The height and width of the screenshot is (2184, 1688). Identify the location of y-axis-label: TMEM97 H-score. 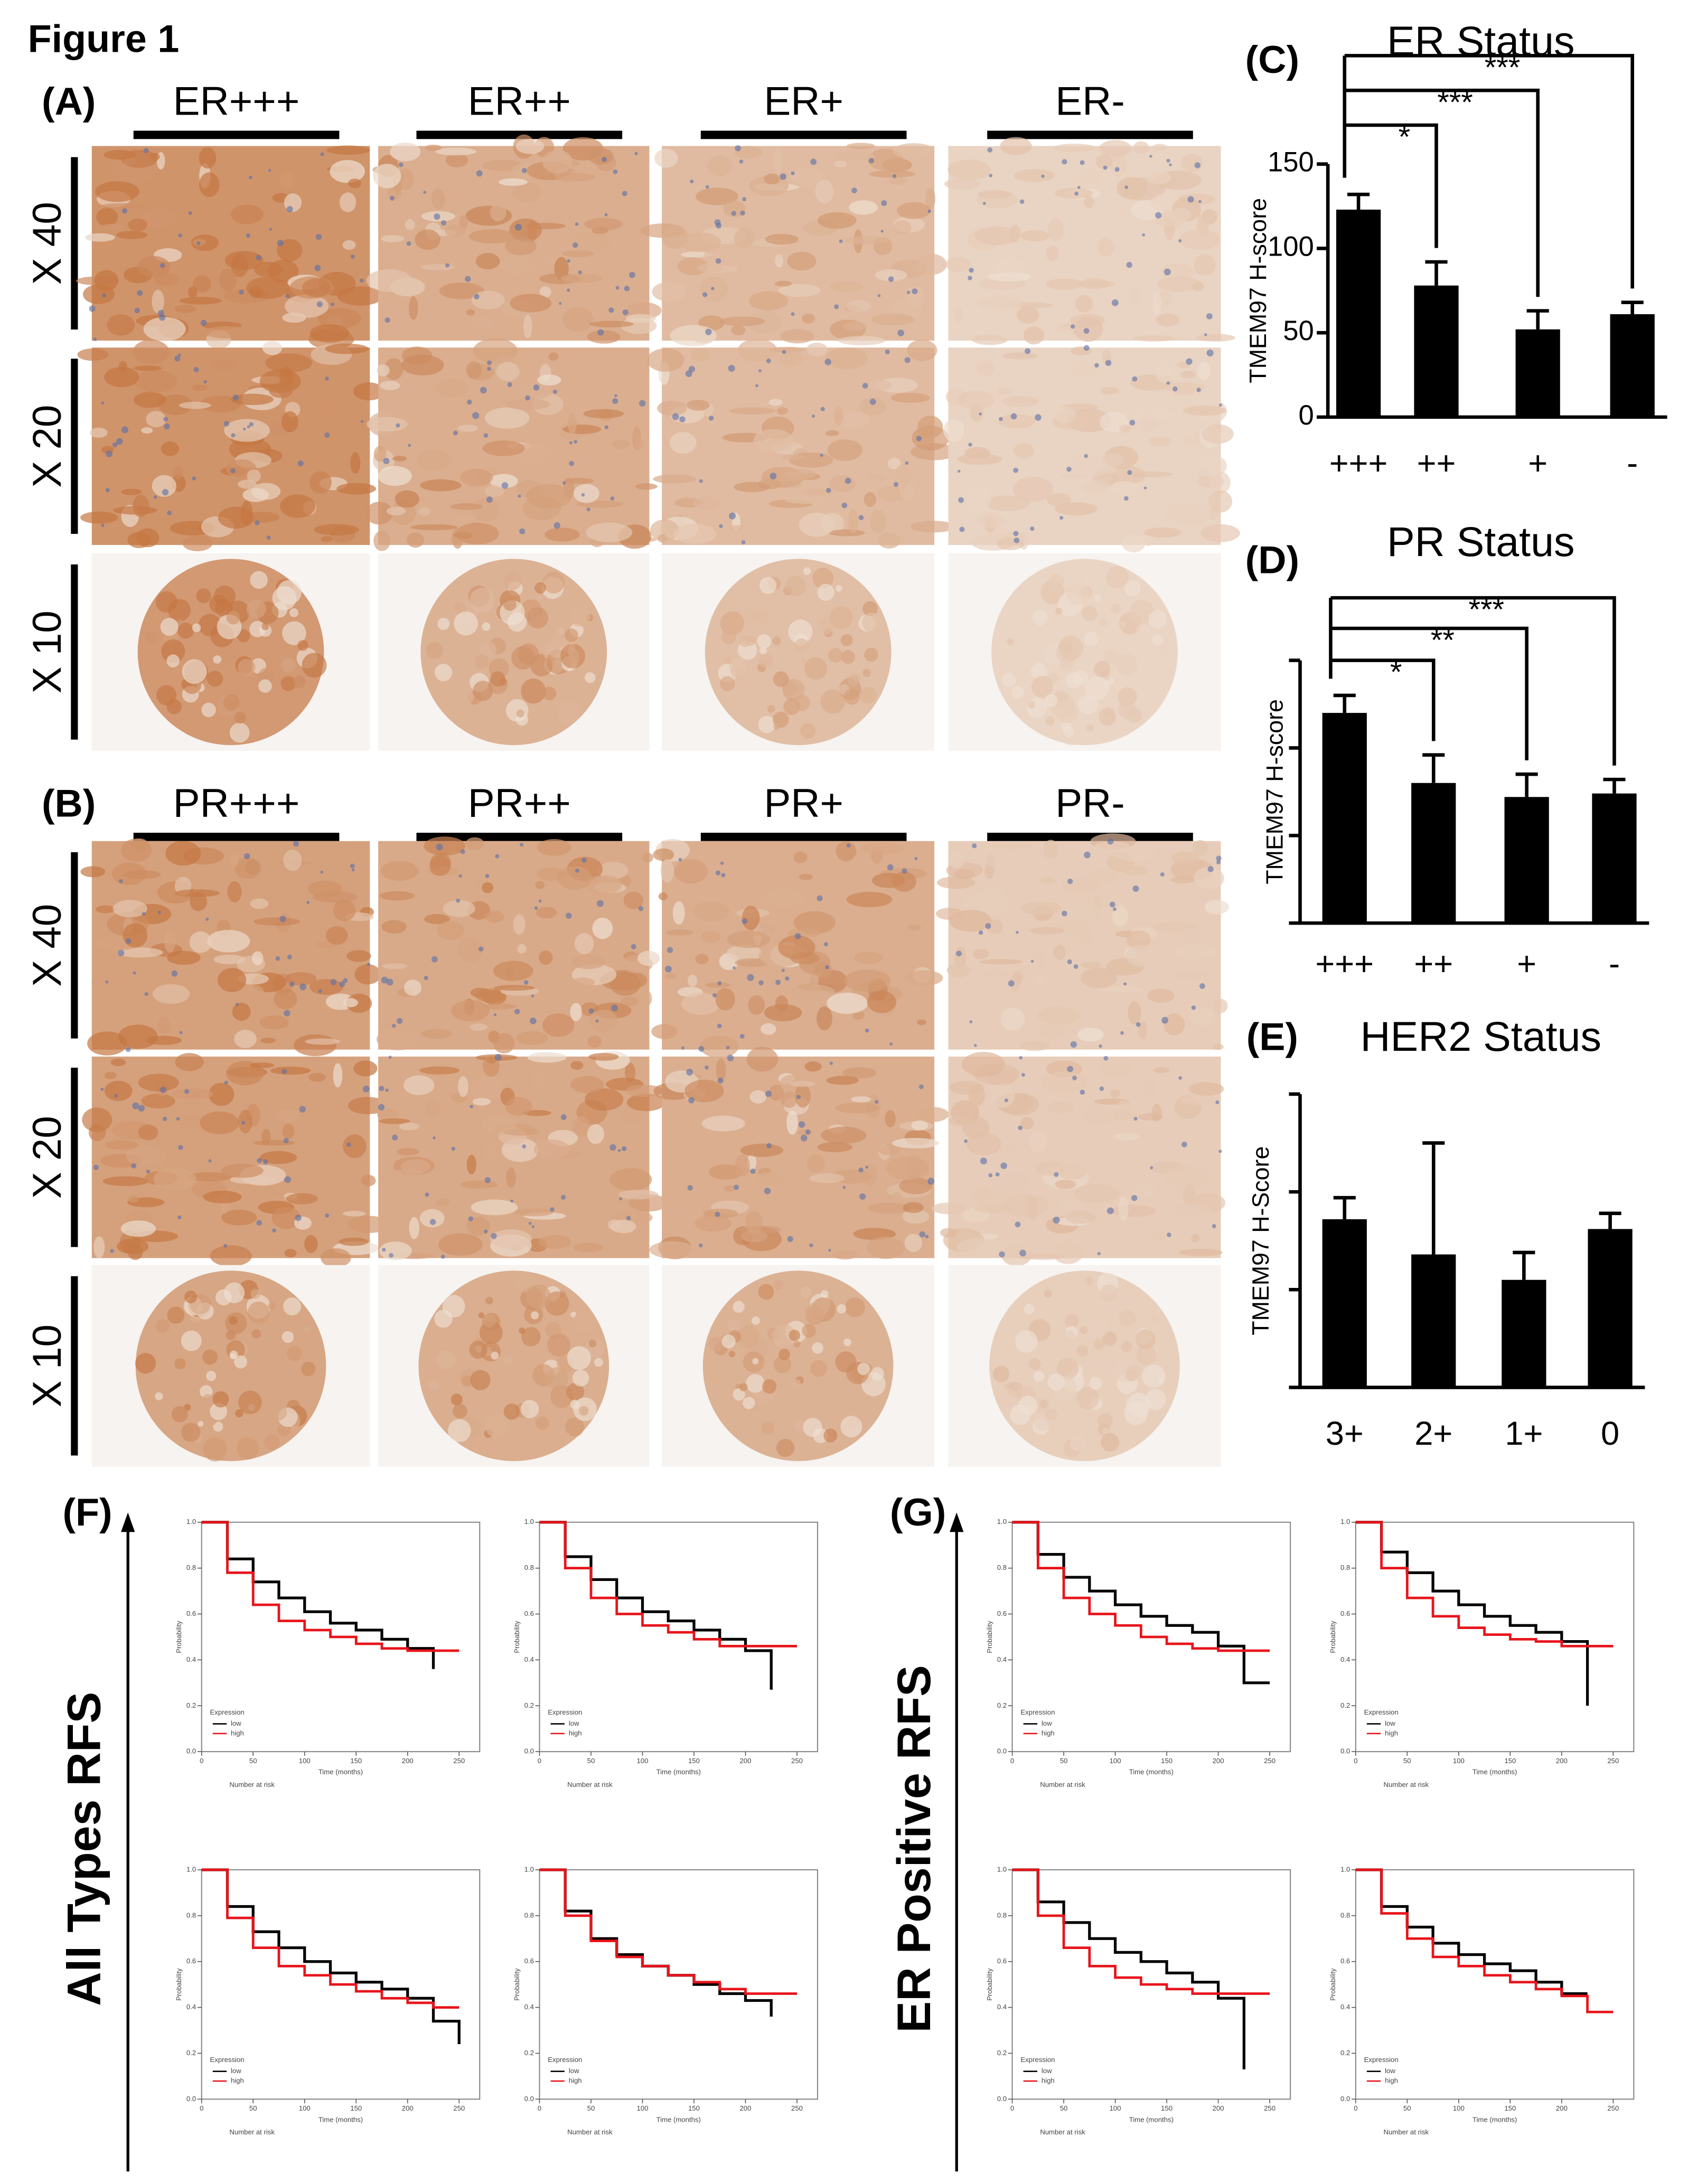
(1275, 791).